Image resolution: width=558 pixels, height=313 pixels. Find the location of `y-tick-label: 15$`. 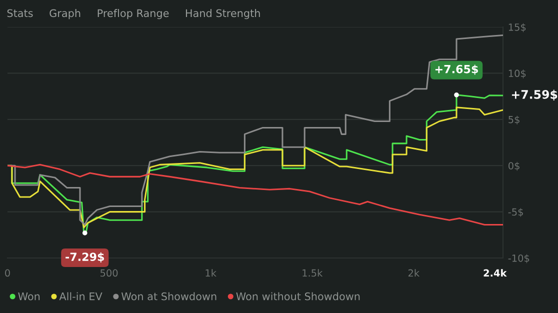

y-tick-label: 15$ is located at coordinates (517, 27).